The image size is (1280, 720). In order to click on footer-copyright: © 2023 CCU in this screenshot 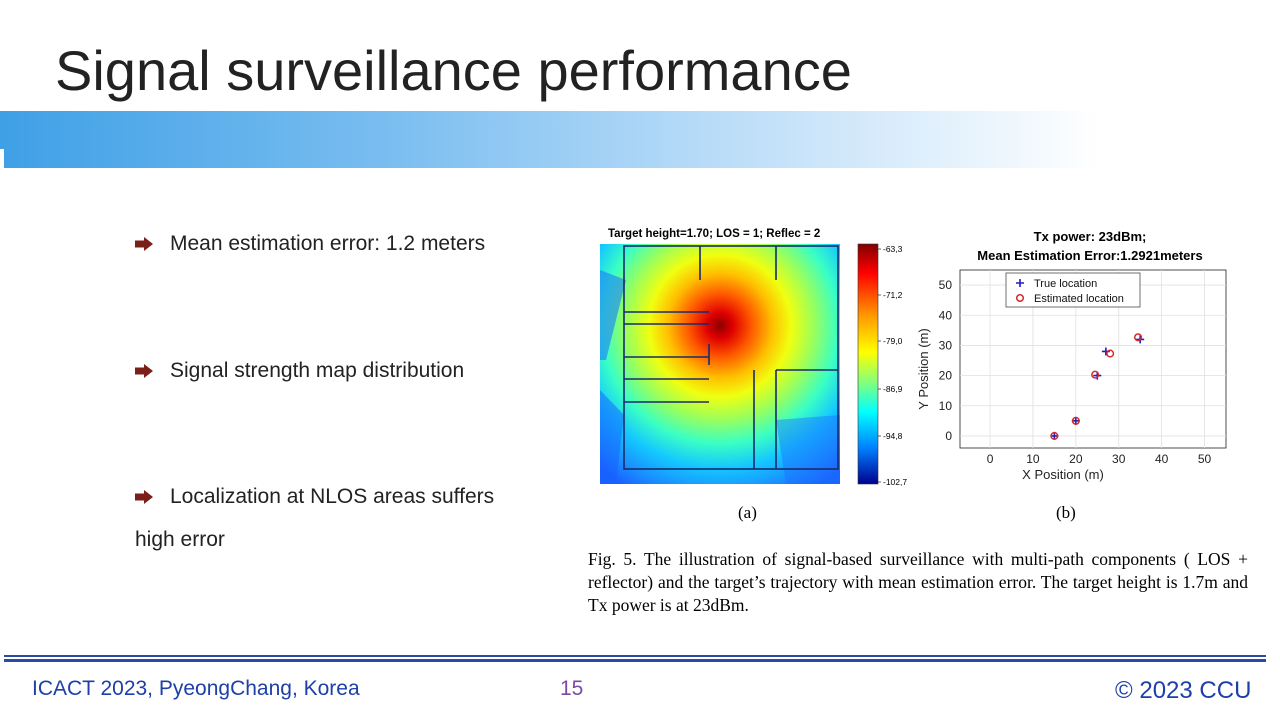, I will do `click(1183, 690)`.